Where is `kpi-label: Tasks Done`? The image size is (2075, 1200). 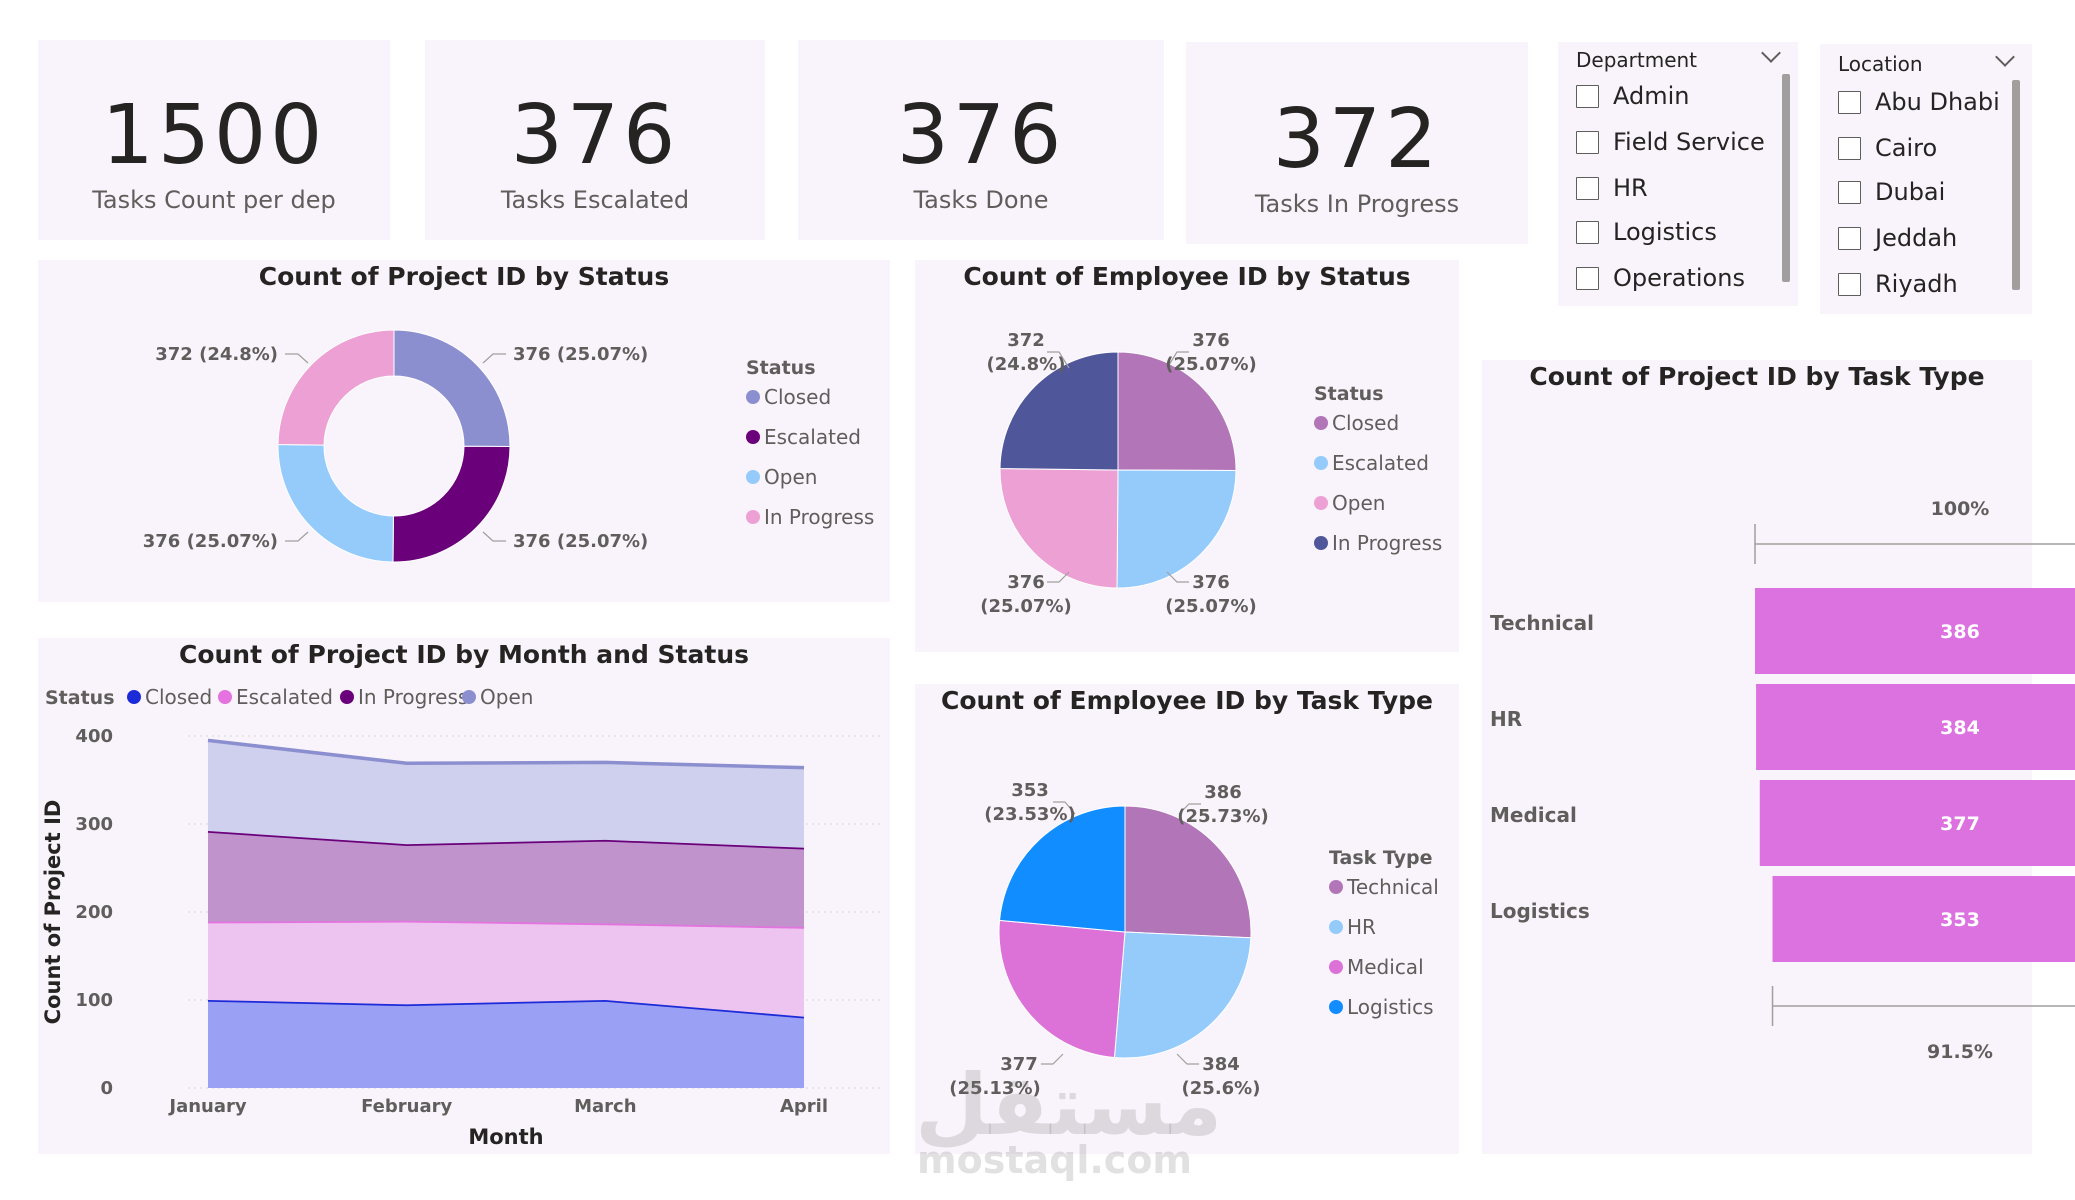
kpi-label: Tasks Done is located at coordinates (981, 200).